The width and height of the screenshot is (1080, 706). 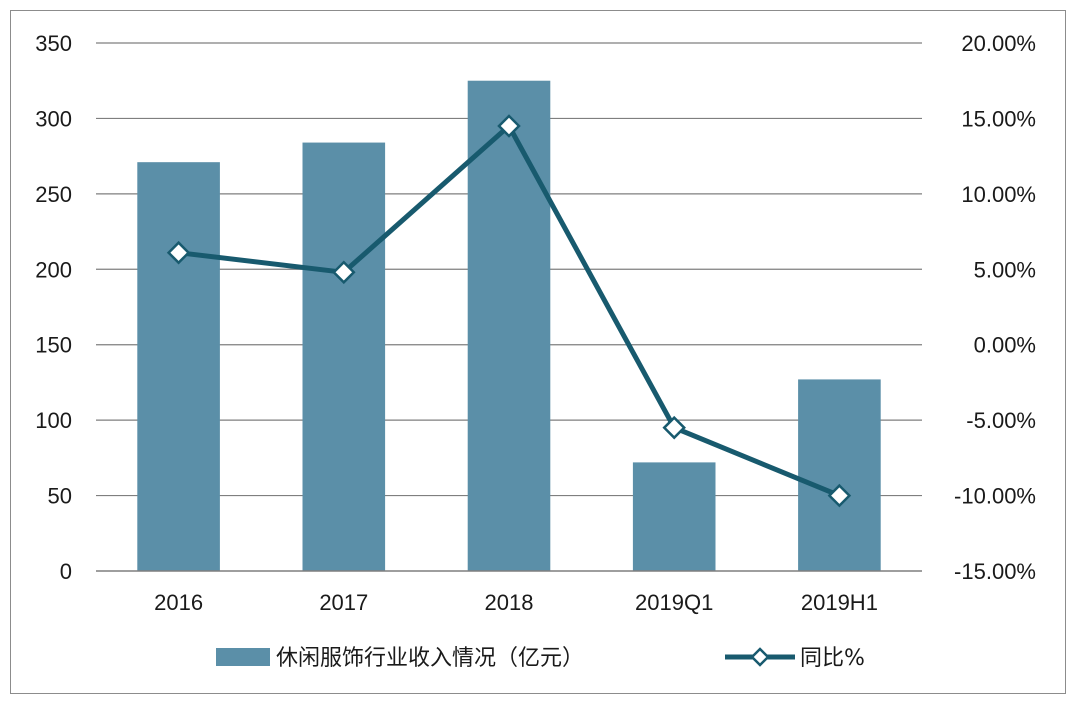 I want to click on y-right-tick-label: 20.00%, so click(x=998, y=43).